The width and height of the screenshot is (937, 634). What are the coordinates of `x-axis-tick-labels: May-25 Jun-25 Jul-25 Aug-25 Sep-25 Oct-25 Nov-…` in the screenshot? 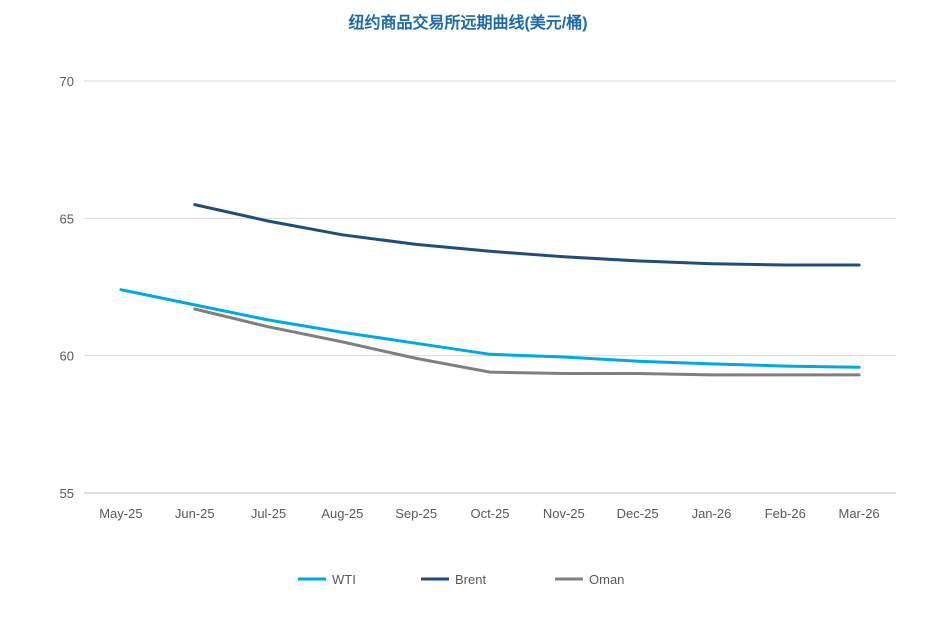 It's located at (489, 513).